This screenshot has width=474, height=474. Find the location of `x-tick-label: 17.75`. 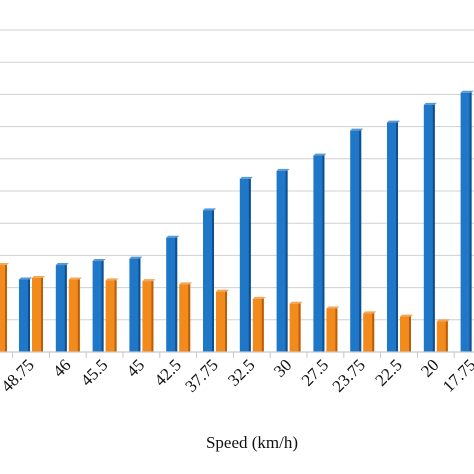

x-tick-label: 17.75 is located at coordinates (456, 375).